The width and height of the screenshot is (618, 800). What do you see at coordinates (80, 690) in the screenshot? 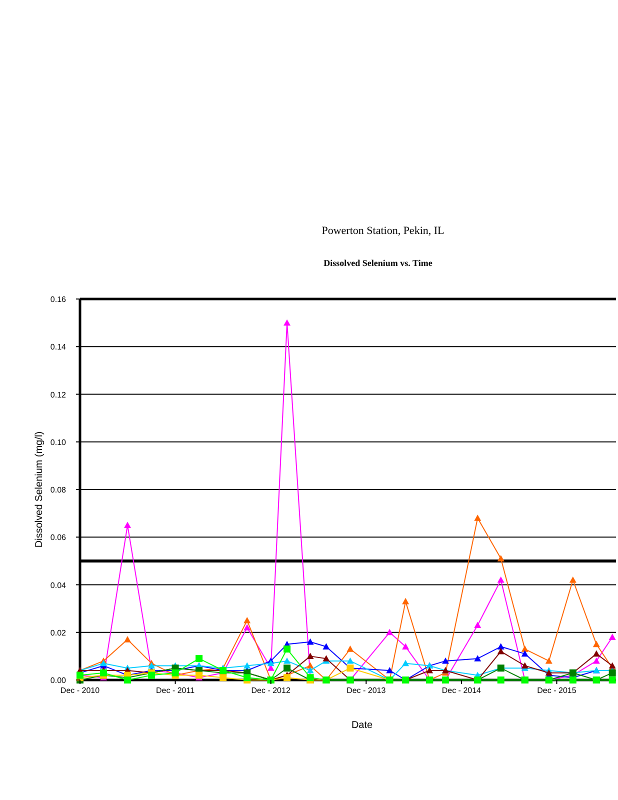
I see `x-tick-label: Dec - 2010` at bounding box center [80, 690].